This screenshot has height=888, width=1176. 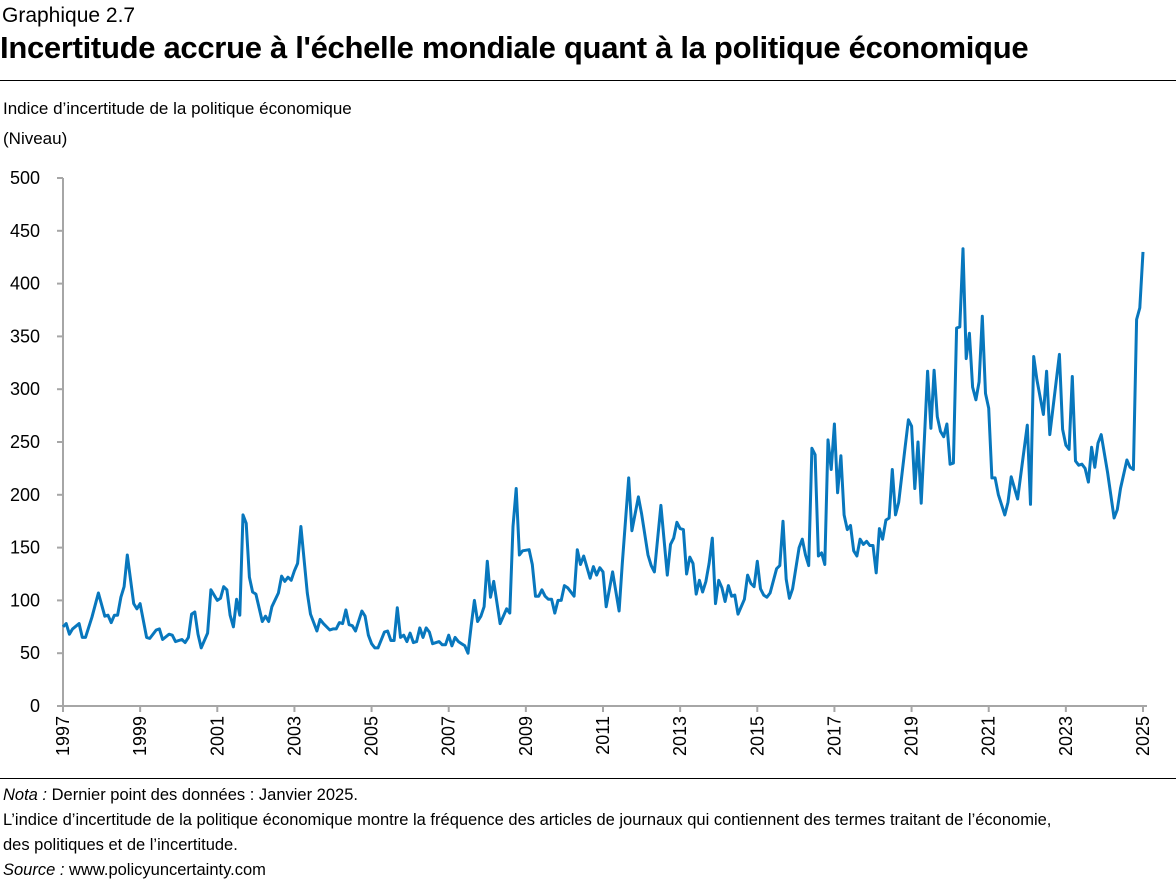 I want to click on x-tick-label: 2001, so click(x=217, y=736).